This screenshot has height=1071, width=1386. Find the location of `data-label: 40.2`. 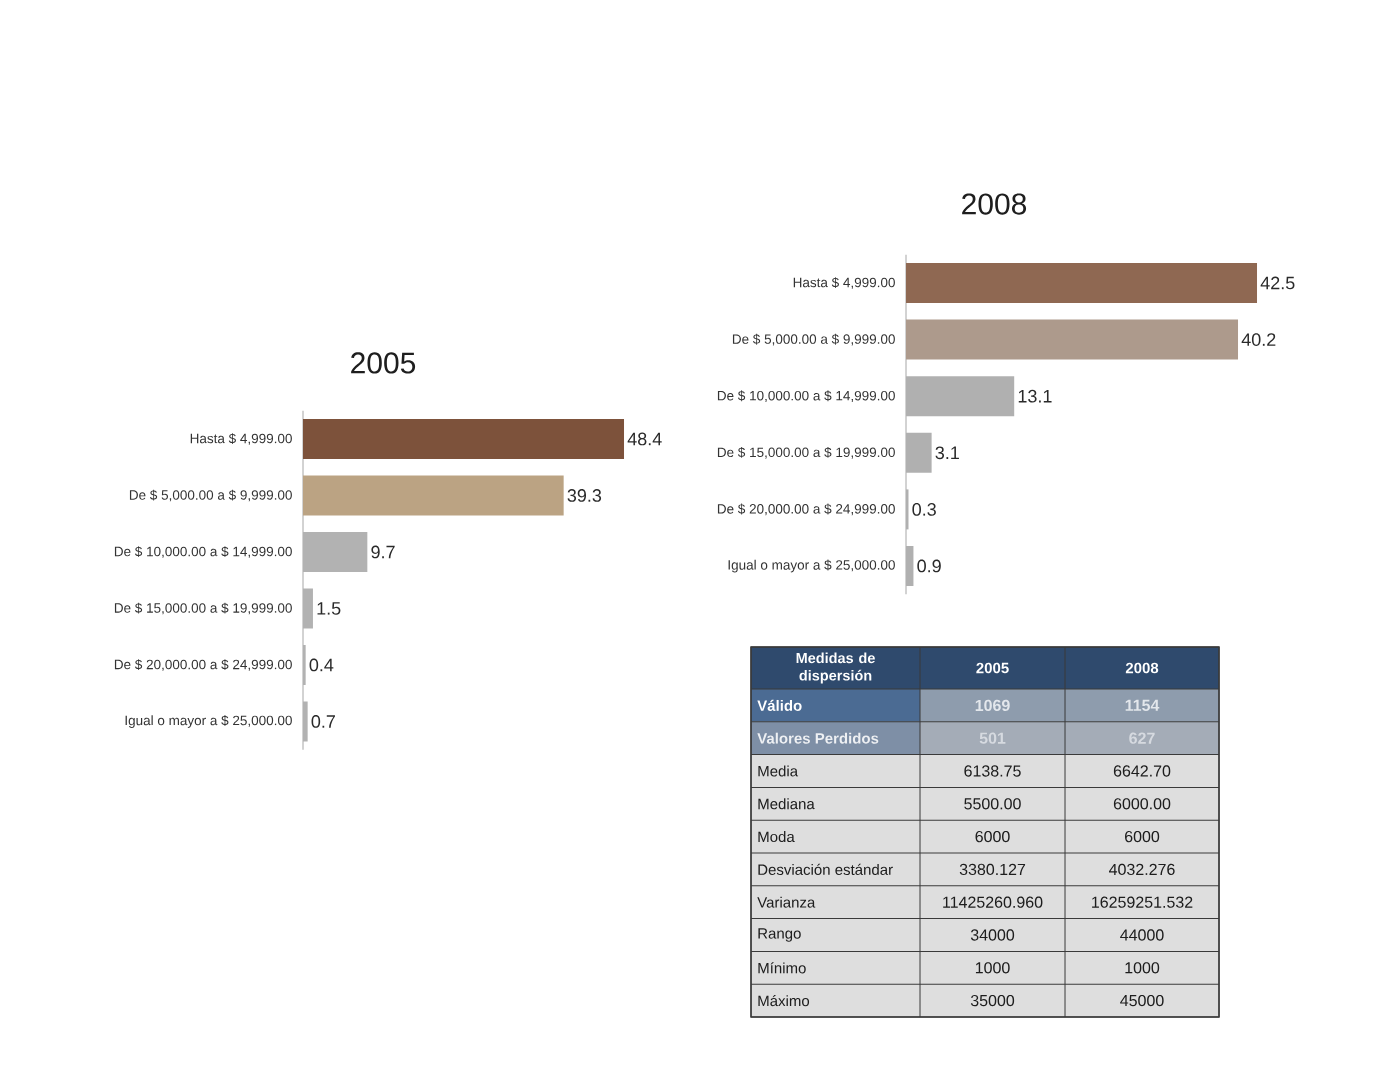

data-label: 40.2 is located at coordinates (1258, 339).